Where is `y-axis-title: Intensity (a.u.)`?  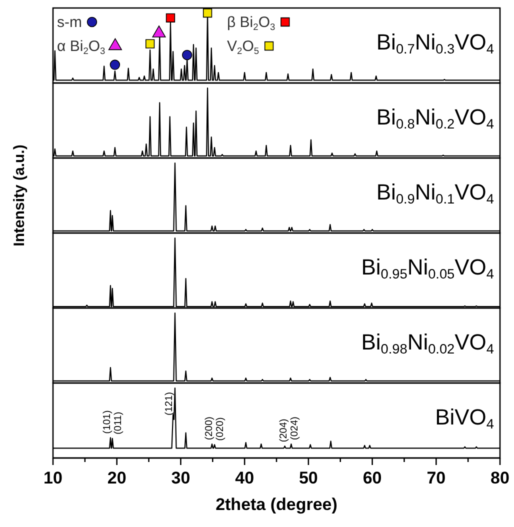
y-axis-title: Intensity (a.u.) is located at coordinates (19, 195).